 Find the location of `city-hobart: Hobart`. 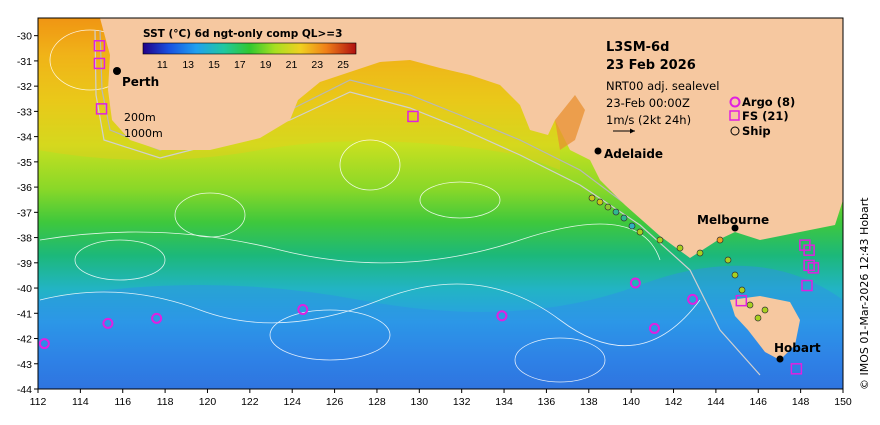

city-hobart: Hobart is located at coordinates (797, 352).